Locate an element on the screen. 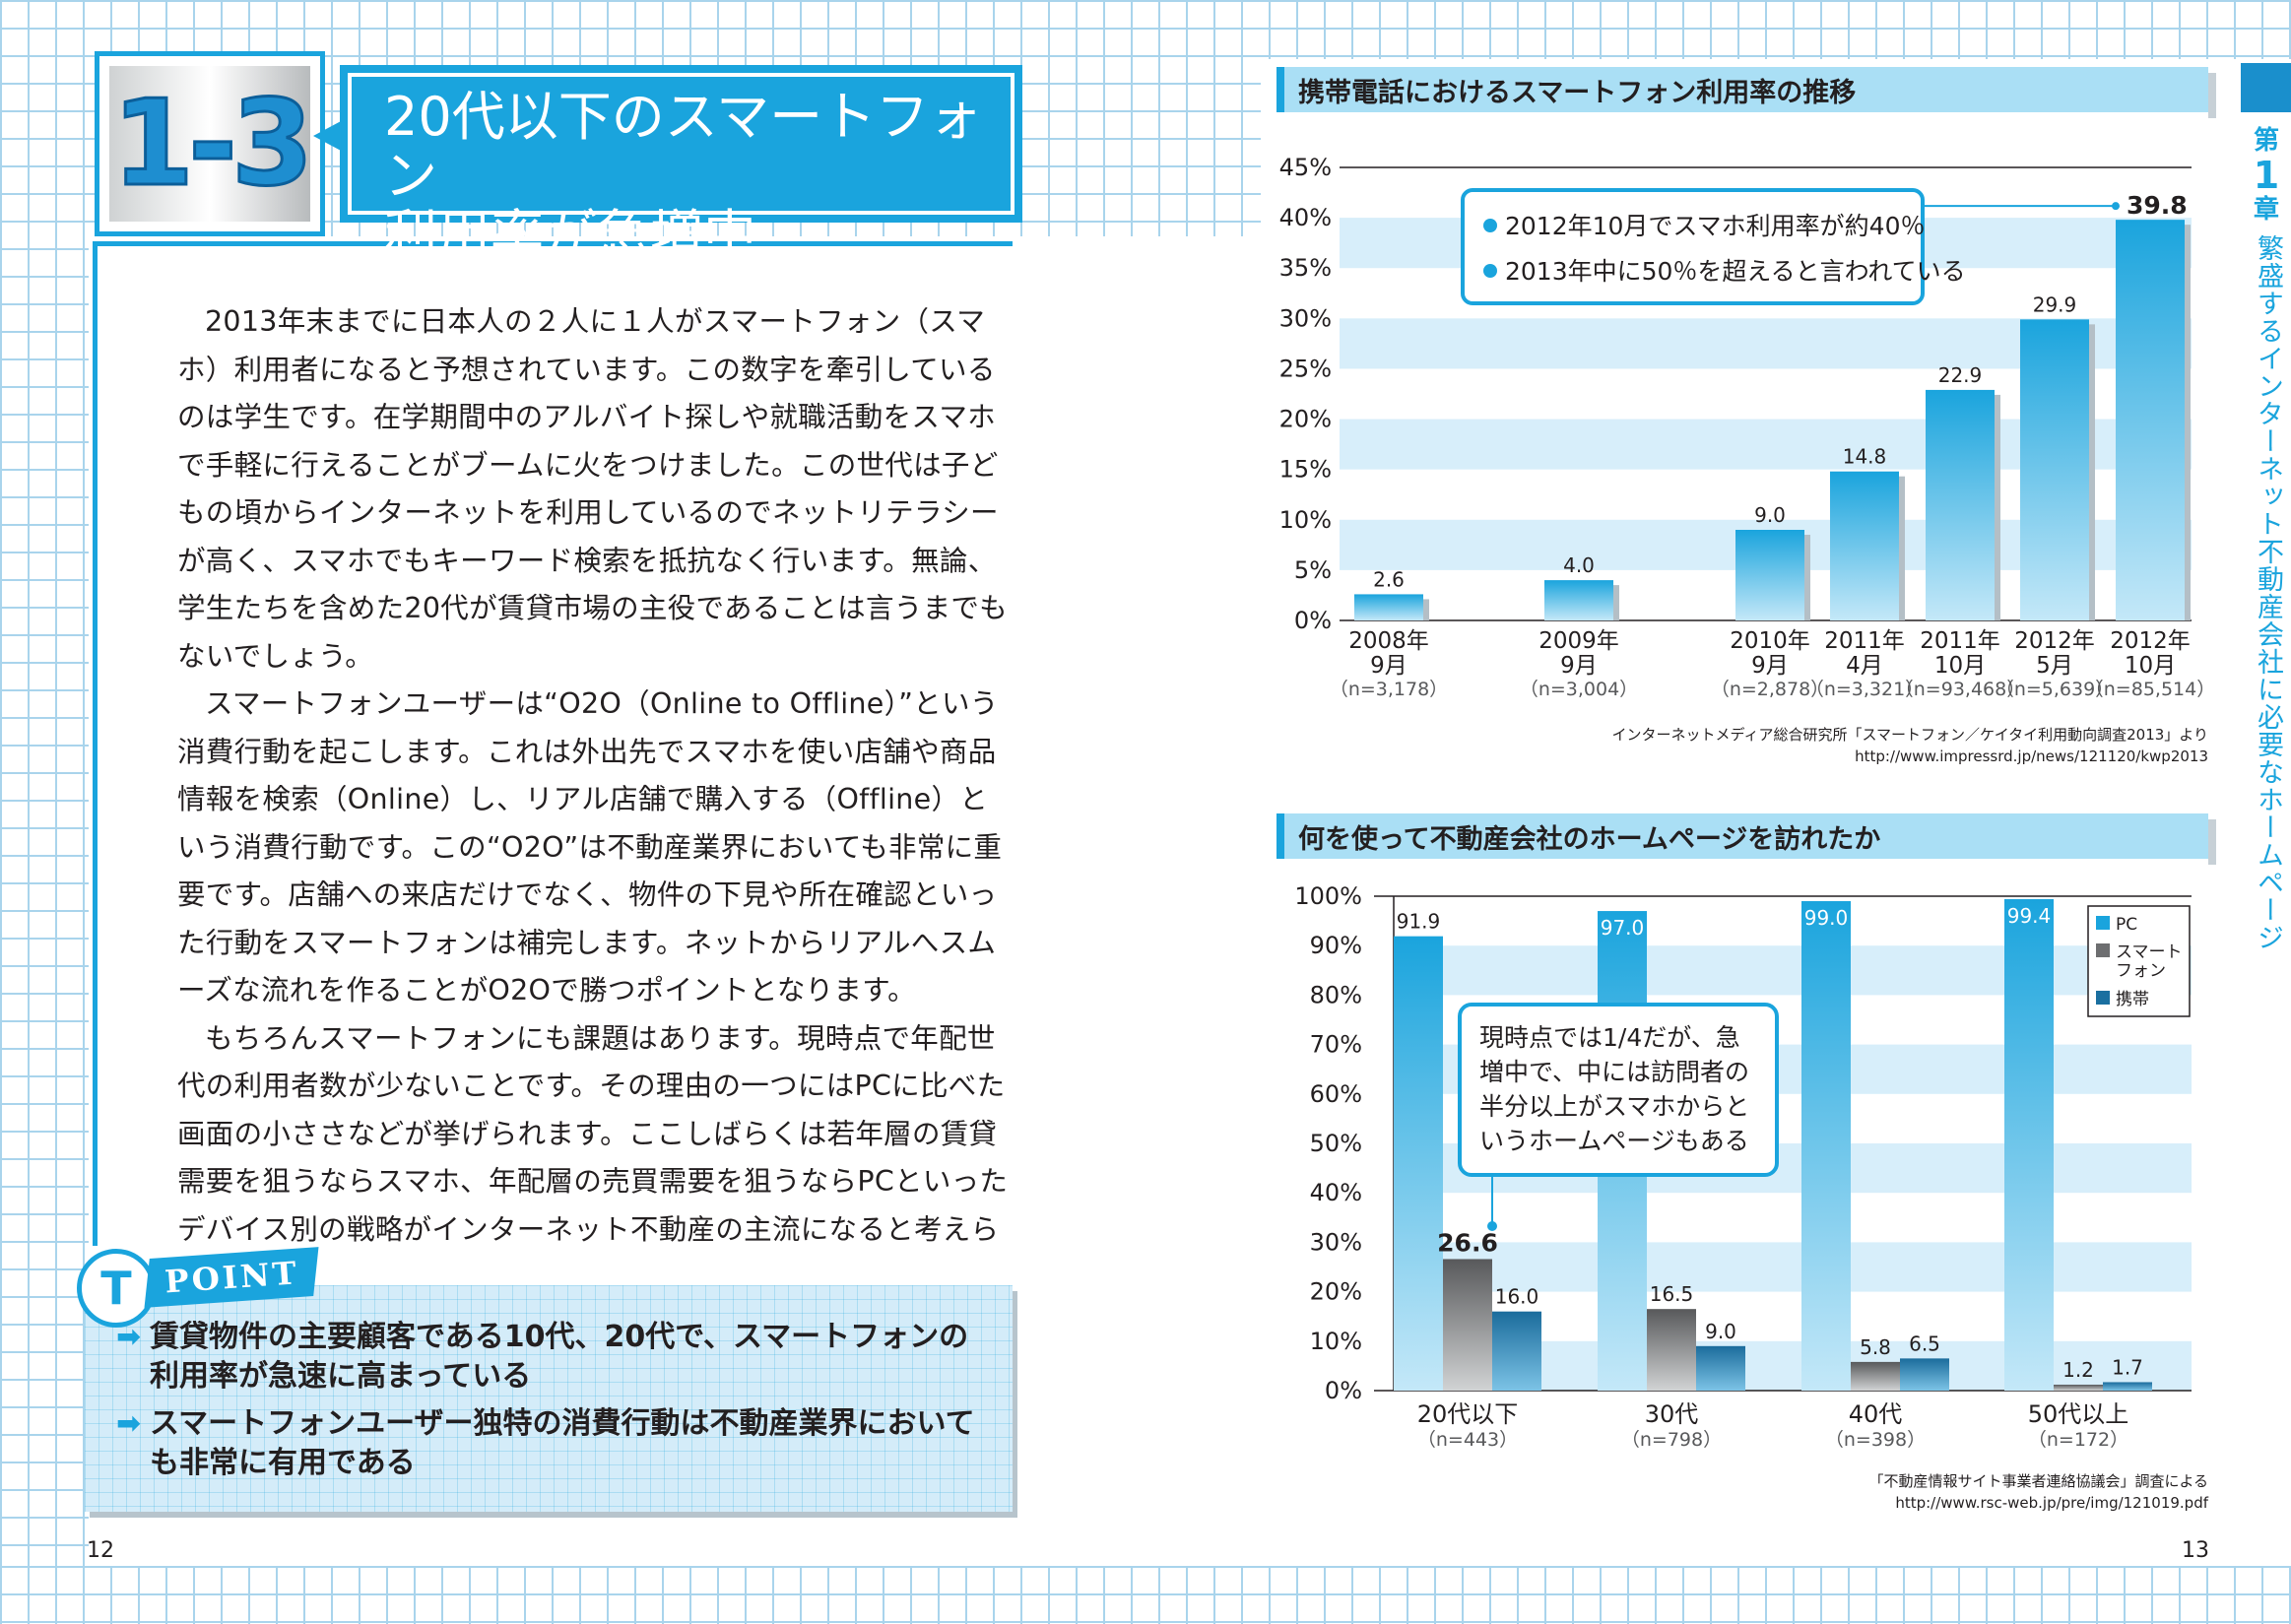 Image resolution: width=2291 pixels, height=1624 pixels. chart2-ytick: 60% is located at coordinates (1336, 1094).